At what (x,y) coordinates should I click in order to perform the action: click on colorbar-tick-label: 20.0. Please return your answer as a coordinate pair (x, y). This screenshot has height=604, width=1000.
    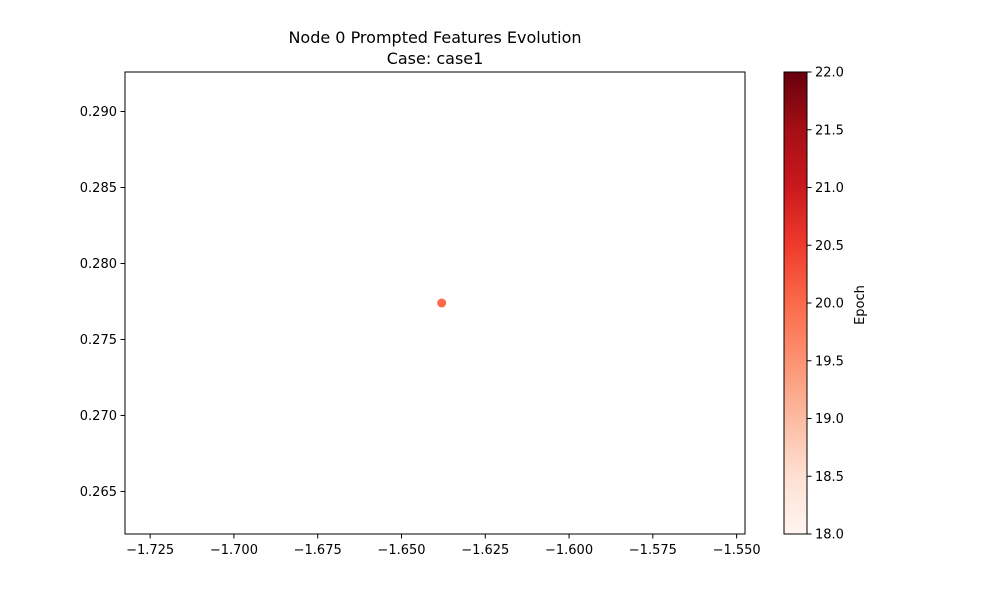
    Looking at the image, I should click on (829, 304).